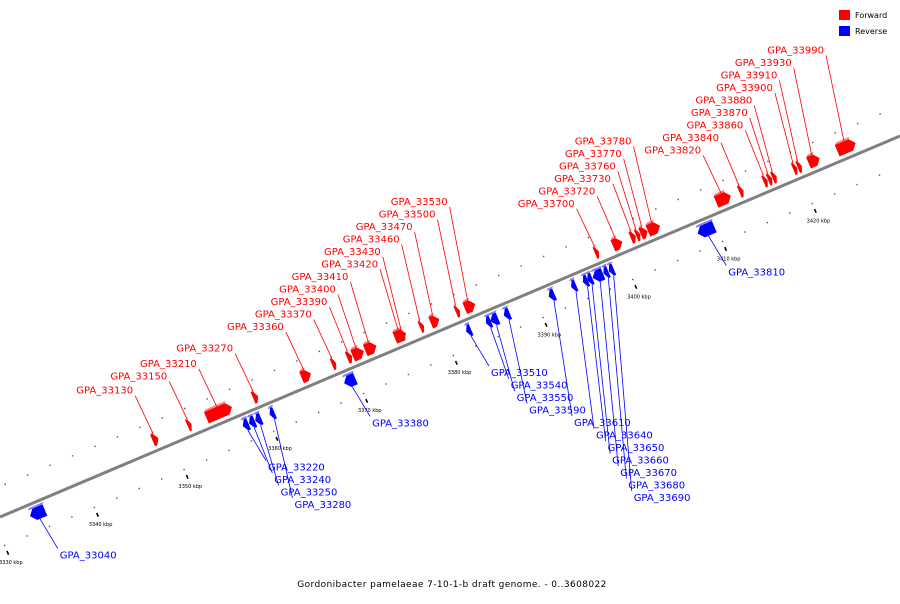 The width and height of the screenshot is (900, 604). I want to click on gene-label: GPA_33930, so click(763, 63).